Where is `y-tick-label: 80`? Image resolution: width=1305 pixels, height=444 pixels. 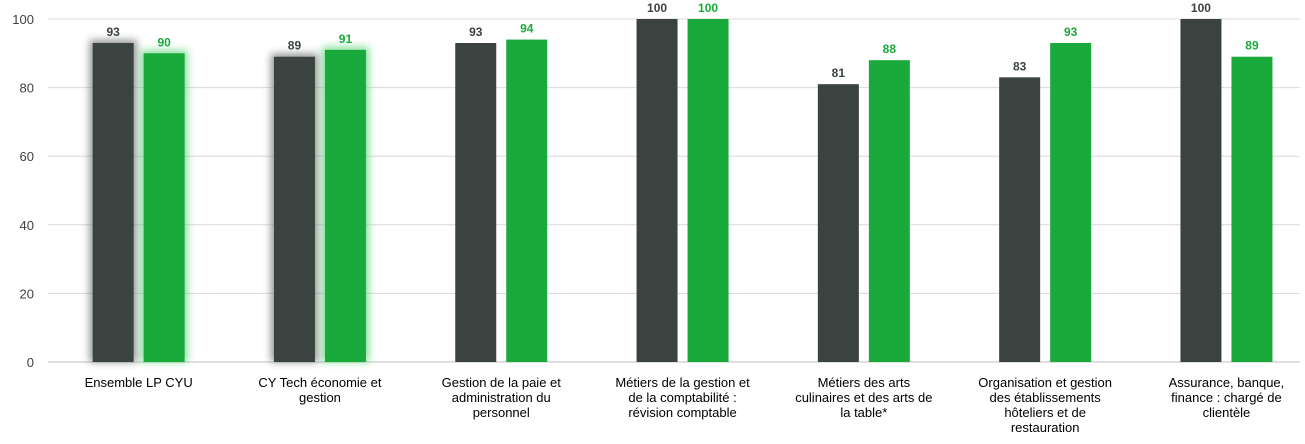
y-tick-label: 80 is located at coordinates (27, 88).